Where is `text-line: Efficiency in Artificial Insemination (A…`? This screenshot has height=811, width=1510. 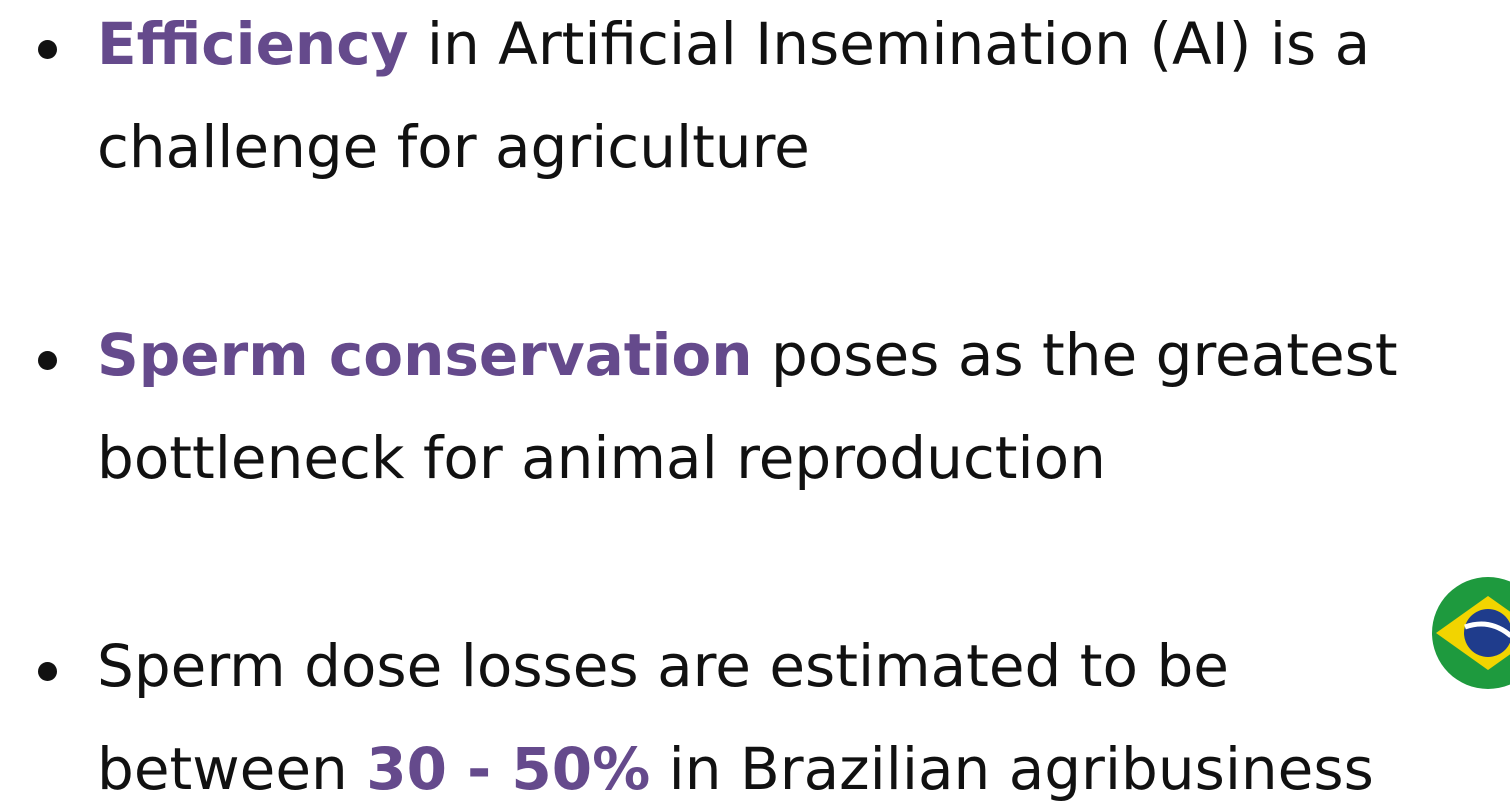
text-line: Efficiency in Artificial Insemination (A… is located at coordinates (733, 44).